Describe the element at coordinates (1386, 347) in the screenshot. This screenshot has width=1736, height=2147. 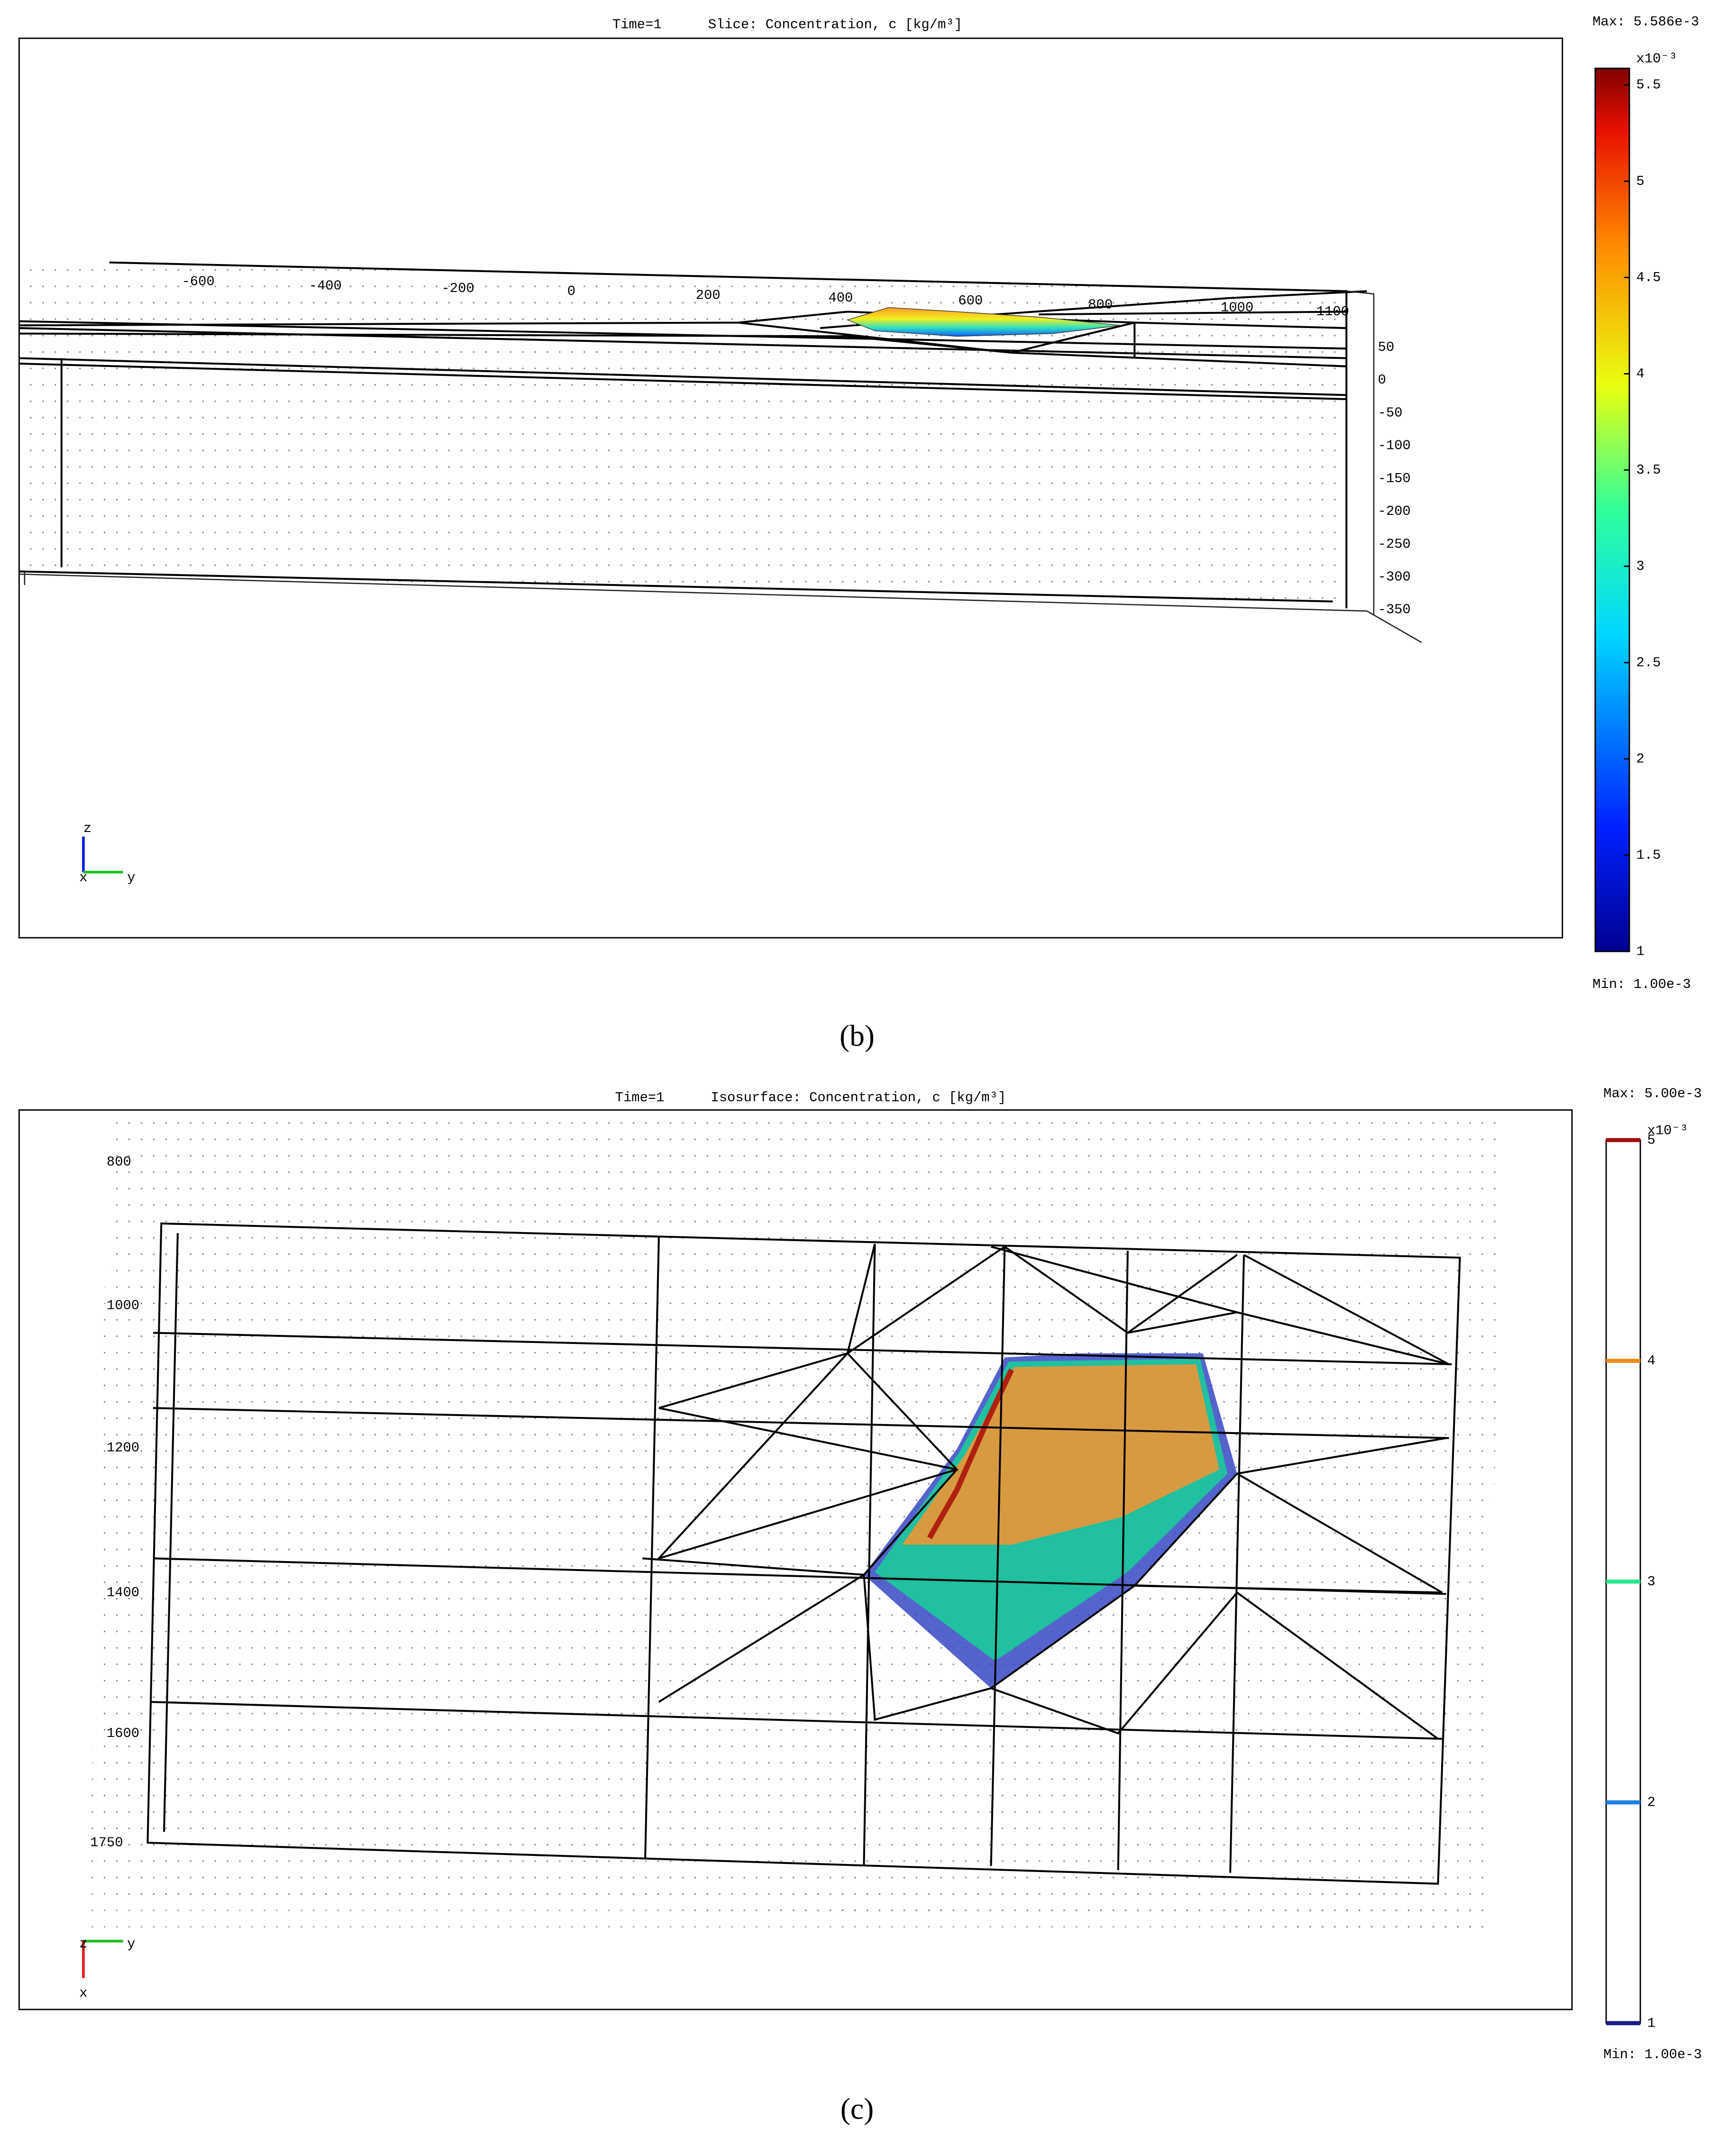
I see `z-axis-label: 50` at that location.